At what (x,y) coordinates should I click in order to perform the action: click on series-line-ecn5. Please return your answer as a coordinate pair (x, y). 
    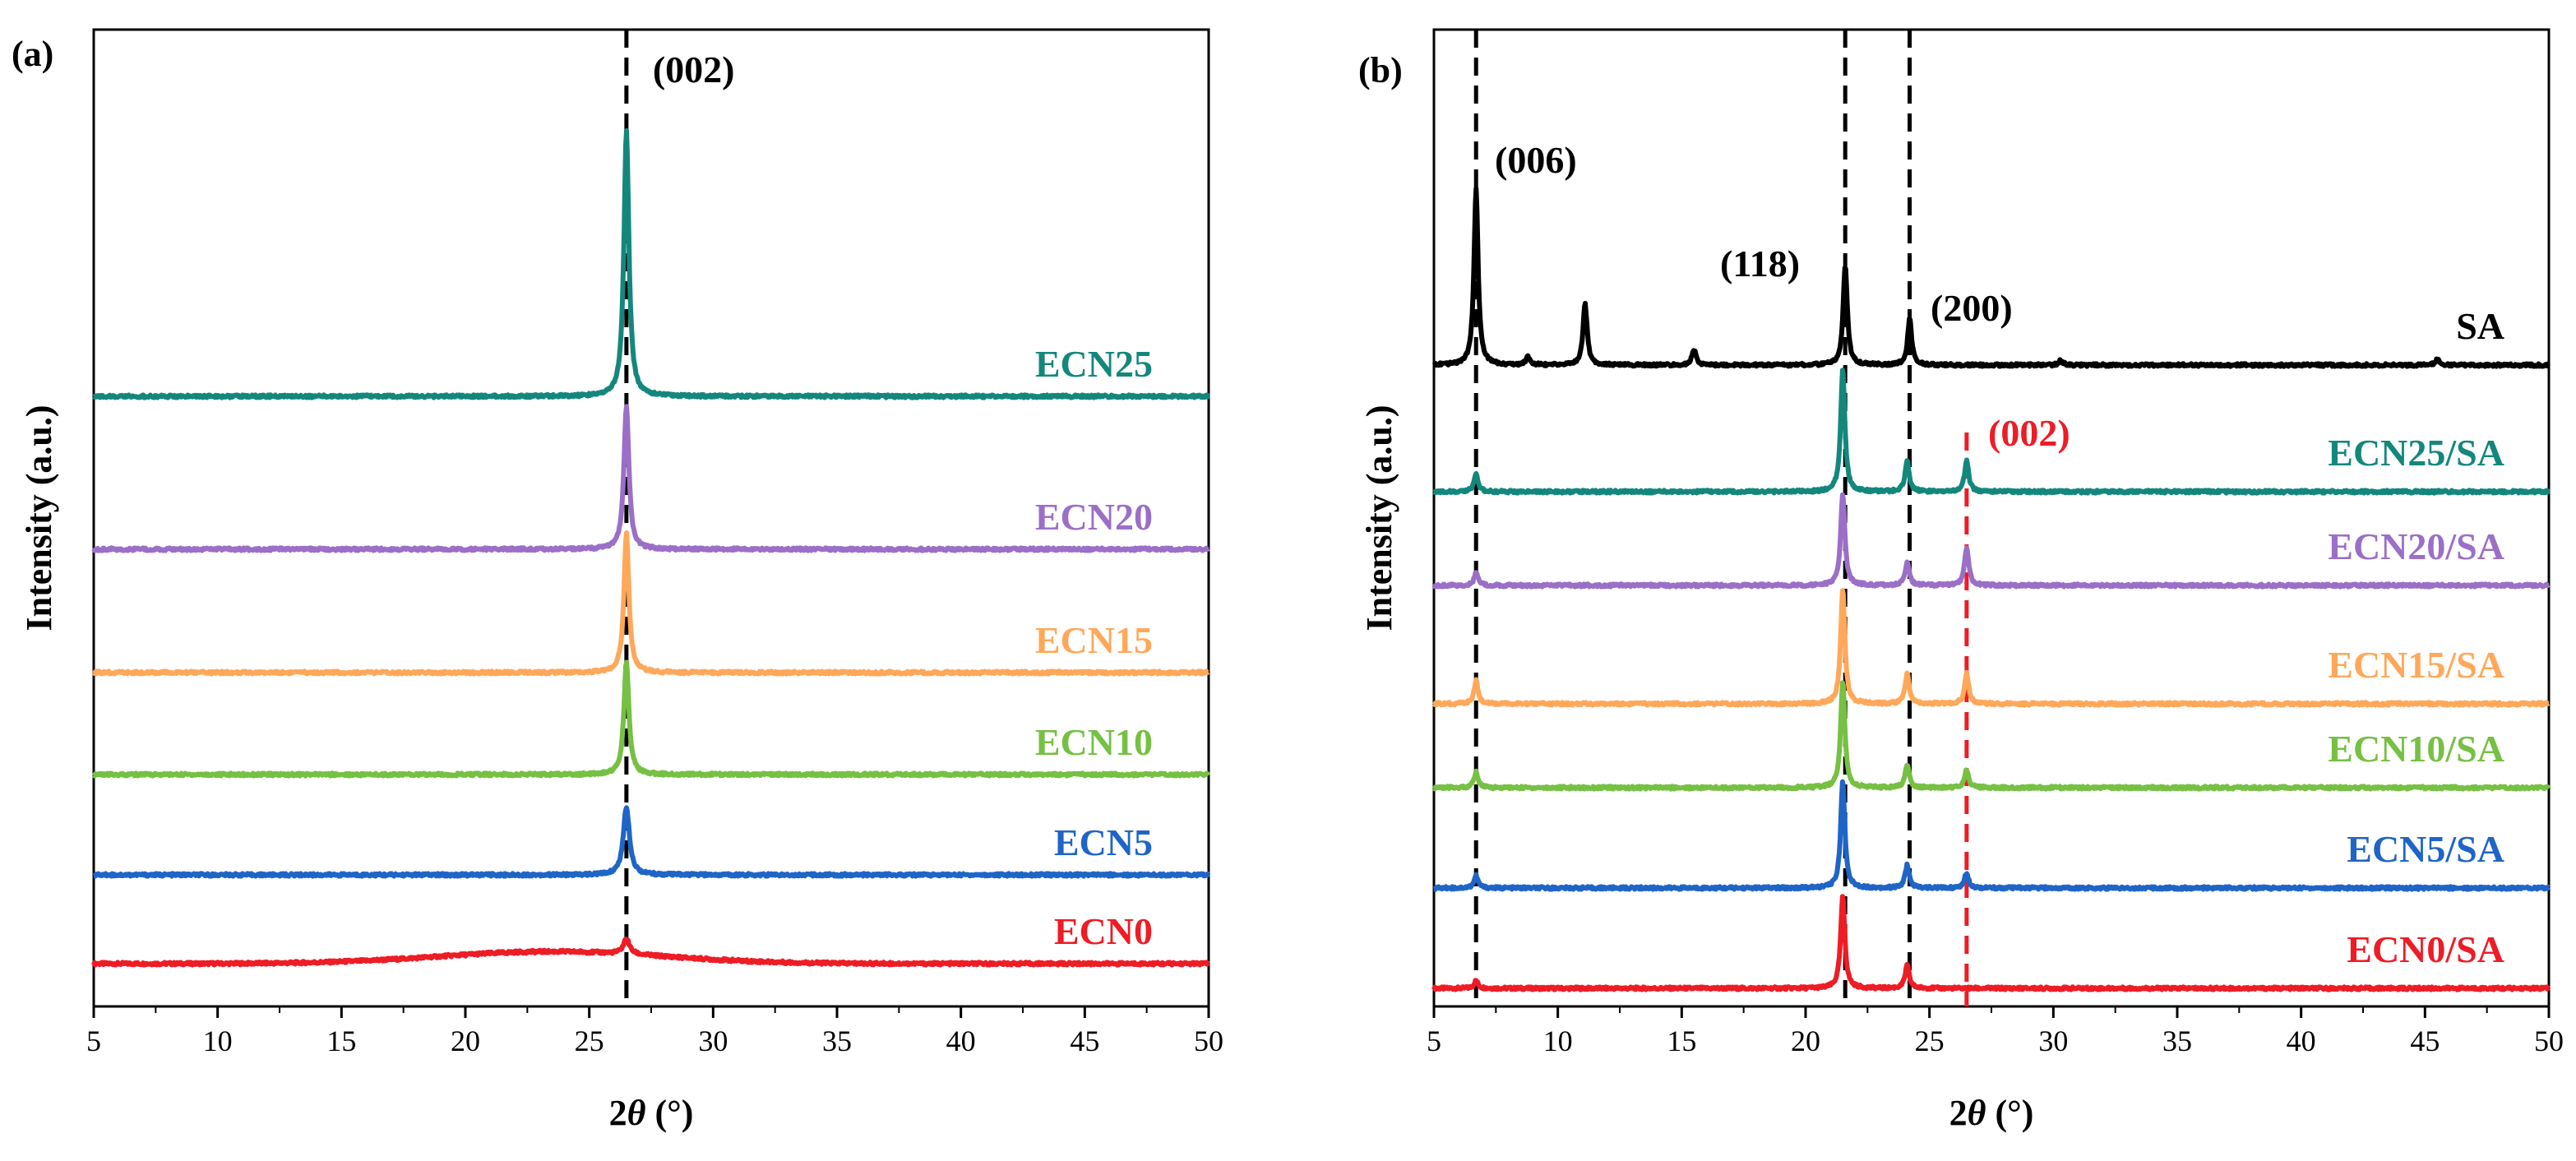
    Looking at the image, I should click on (651, 842).